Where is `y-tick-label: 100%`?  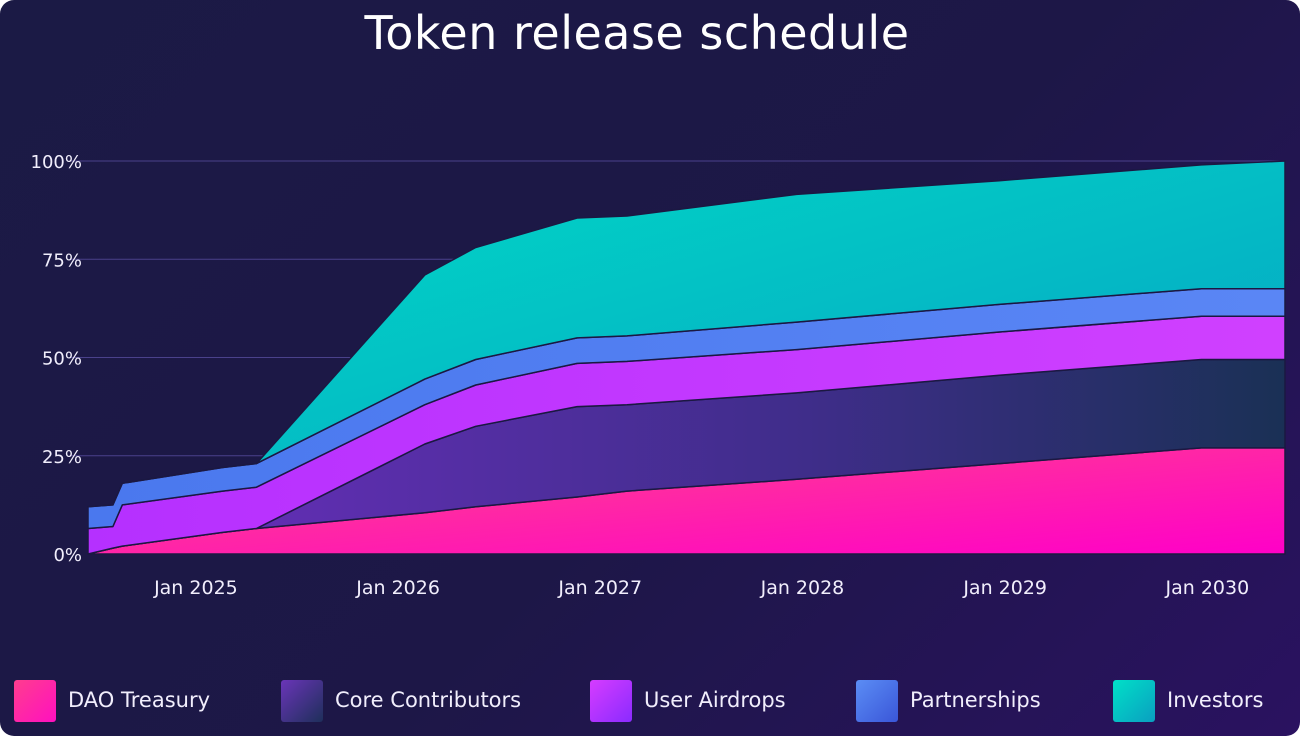
y-tick-label: 100% is located at coordinates (56, 162).